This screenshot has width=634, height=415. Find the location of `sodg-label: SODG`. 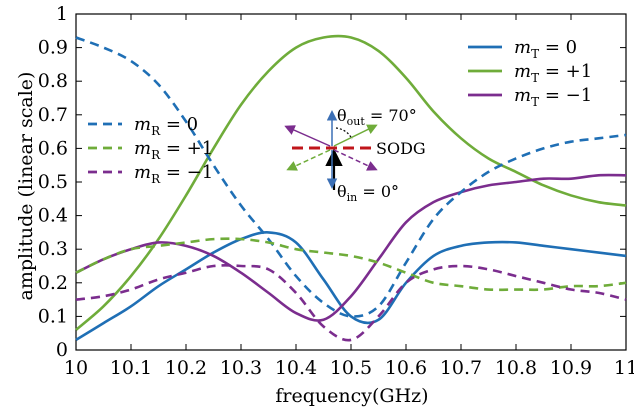

sodg-label: SODG is located at coordinates (401, 148).